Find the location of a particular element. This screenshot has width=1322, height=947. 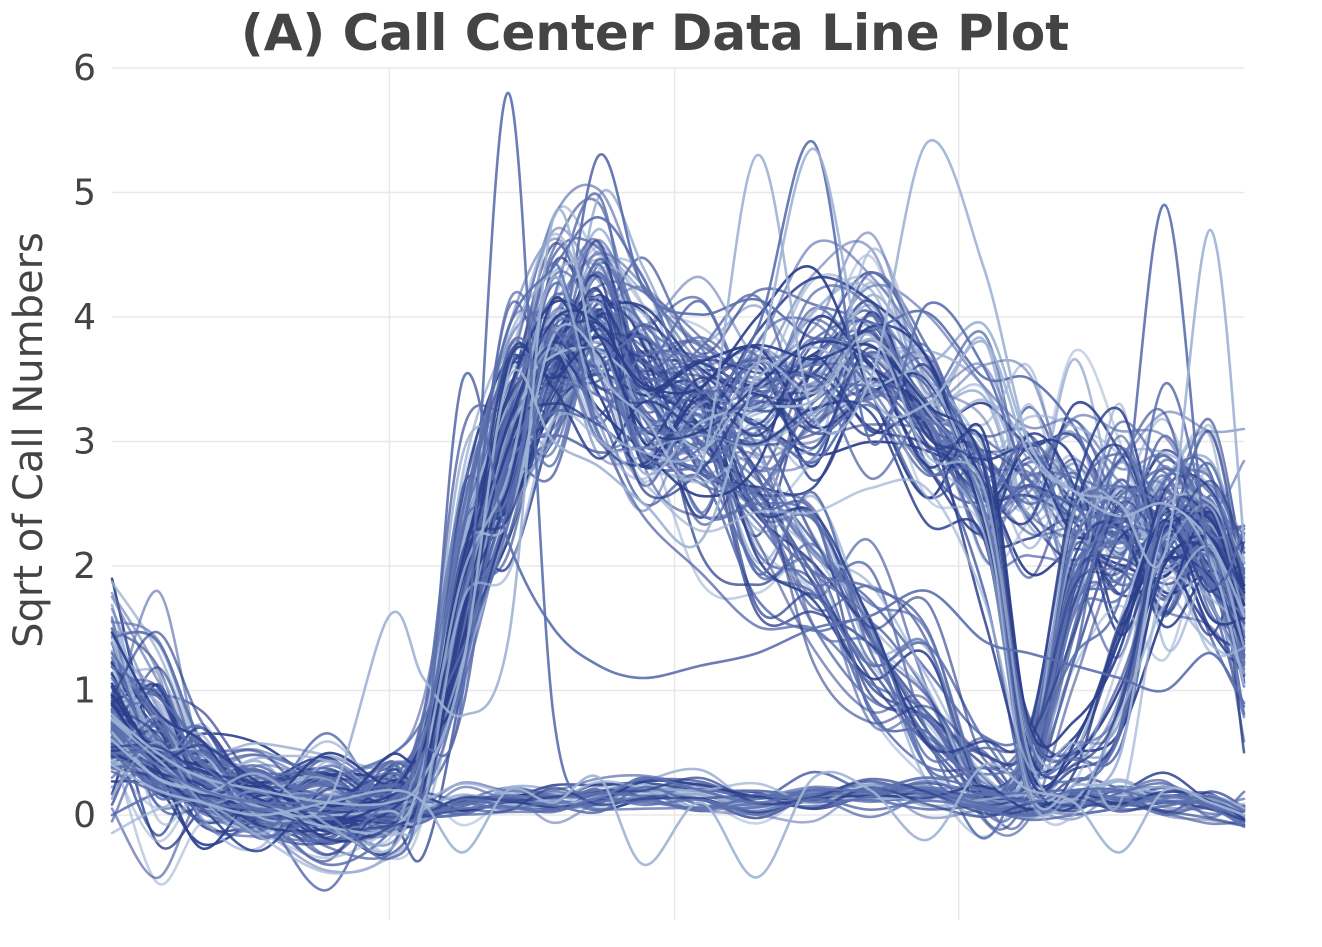

y-tick-label: 5 is located at coordinates (84, 193).